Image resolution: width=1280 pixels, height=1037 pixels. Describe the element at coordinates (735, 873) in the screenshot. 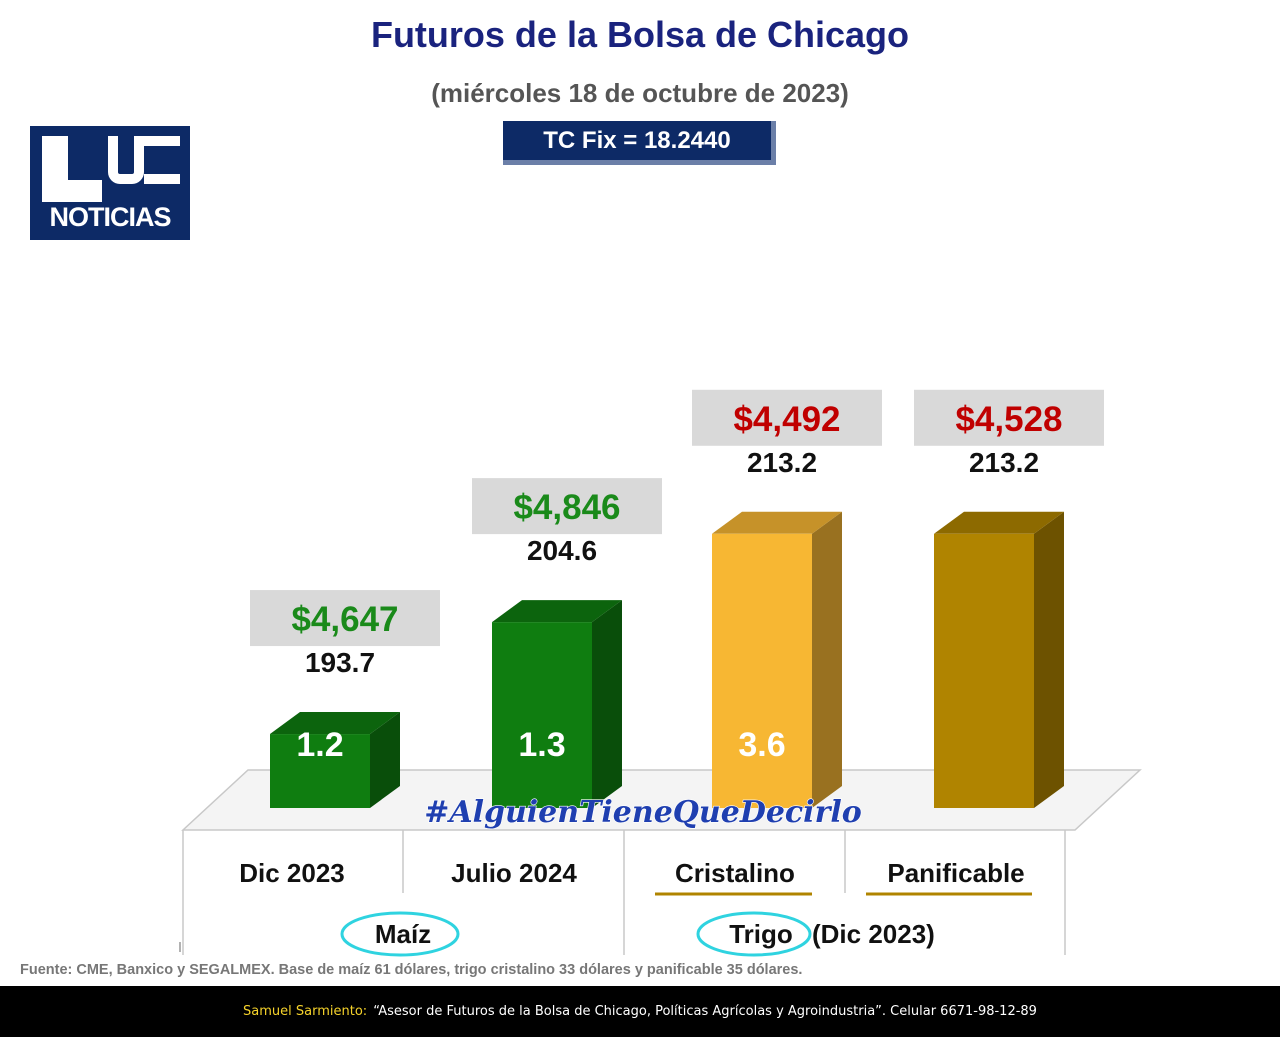

I see `x-tick-label: Cristalino` at that location.